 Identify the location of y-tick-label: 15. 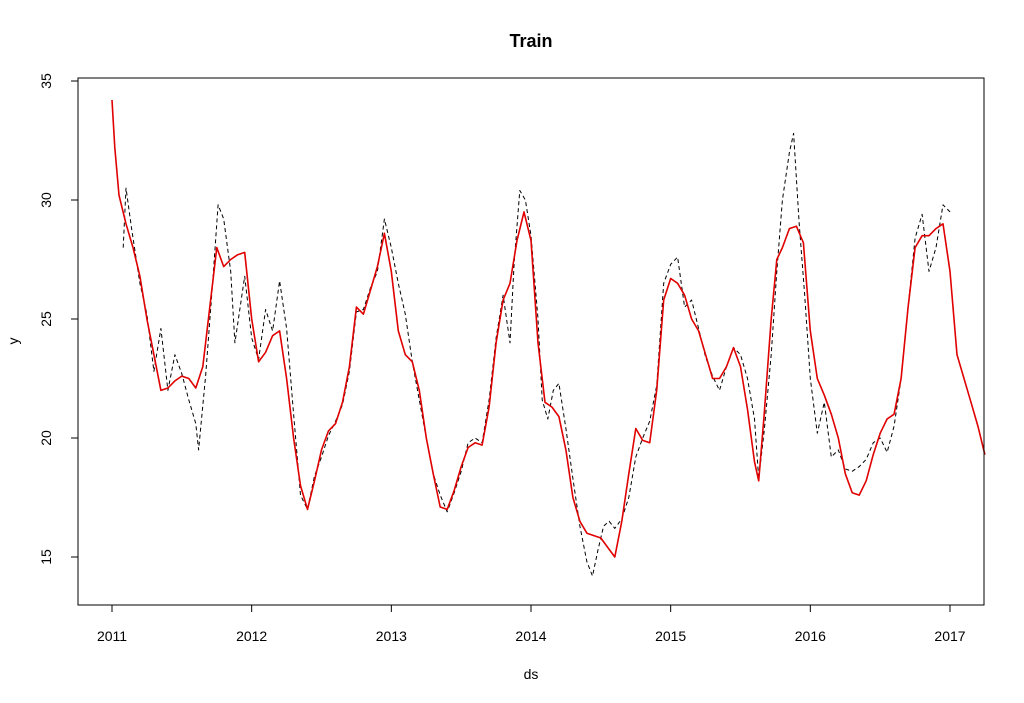
(46, 557).